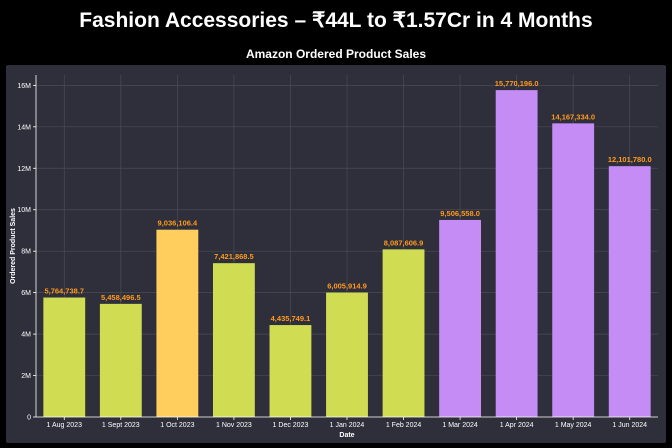 The width and height of the screenshot is (672, 448). I want to click on bar-value-label: 9,506,558.0, so click(460, 213).